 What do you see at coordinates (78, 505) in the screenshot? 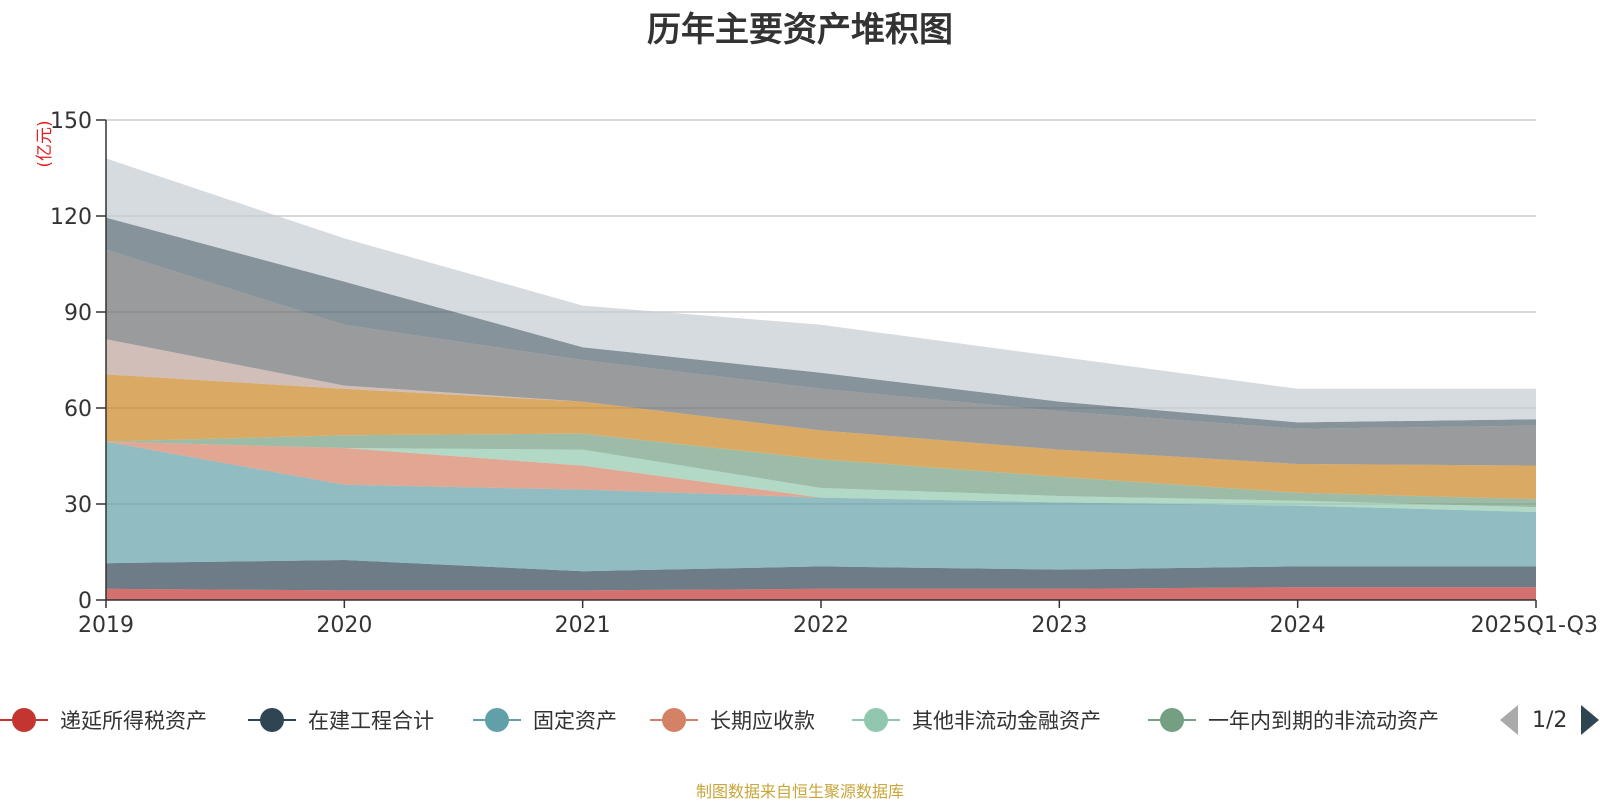
I see `y-tick-label: 30` at bounding box center [78, 505].